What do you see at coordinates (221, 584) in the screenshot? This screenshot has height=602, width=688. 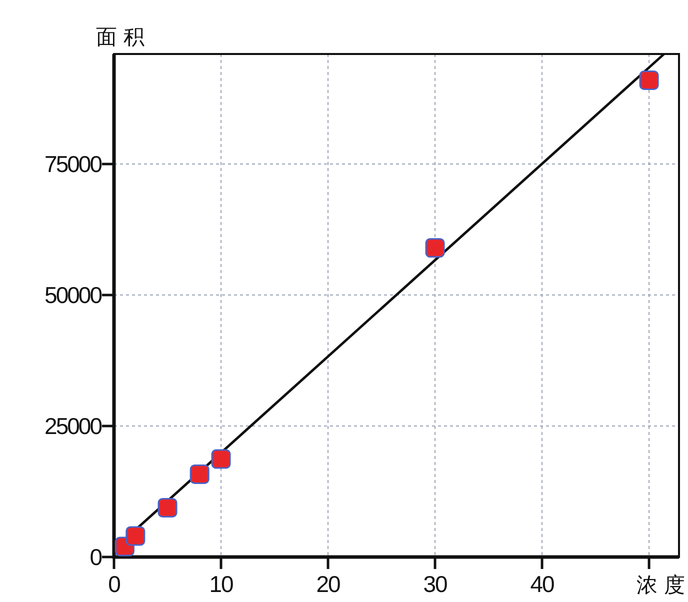 I see `x-tick-label: 10` at bounding box center [221, 584].